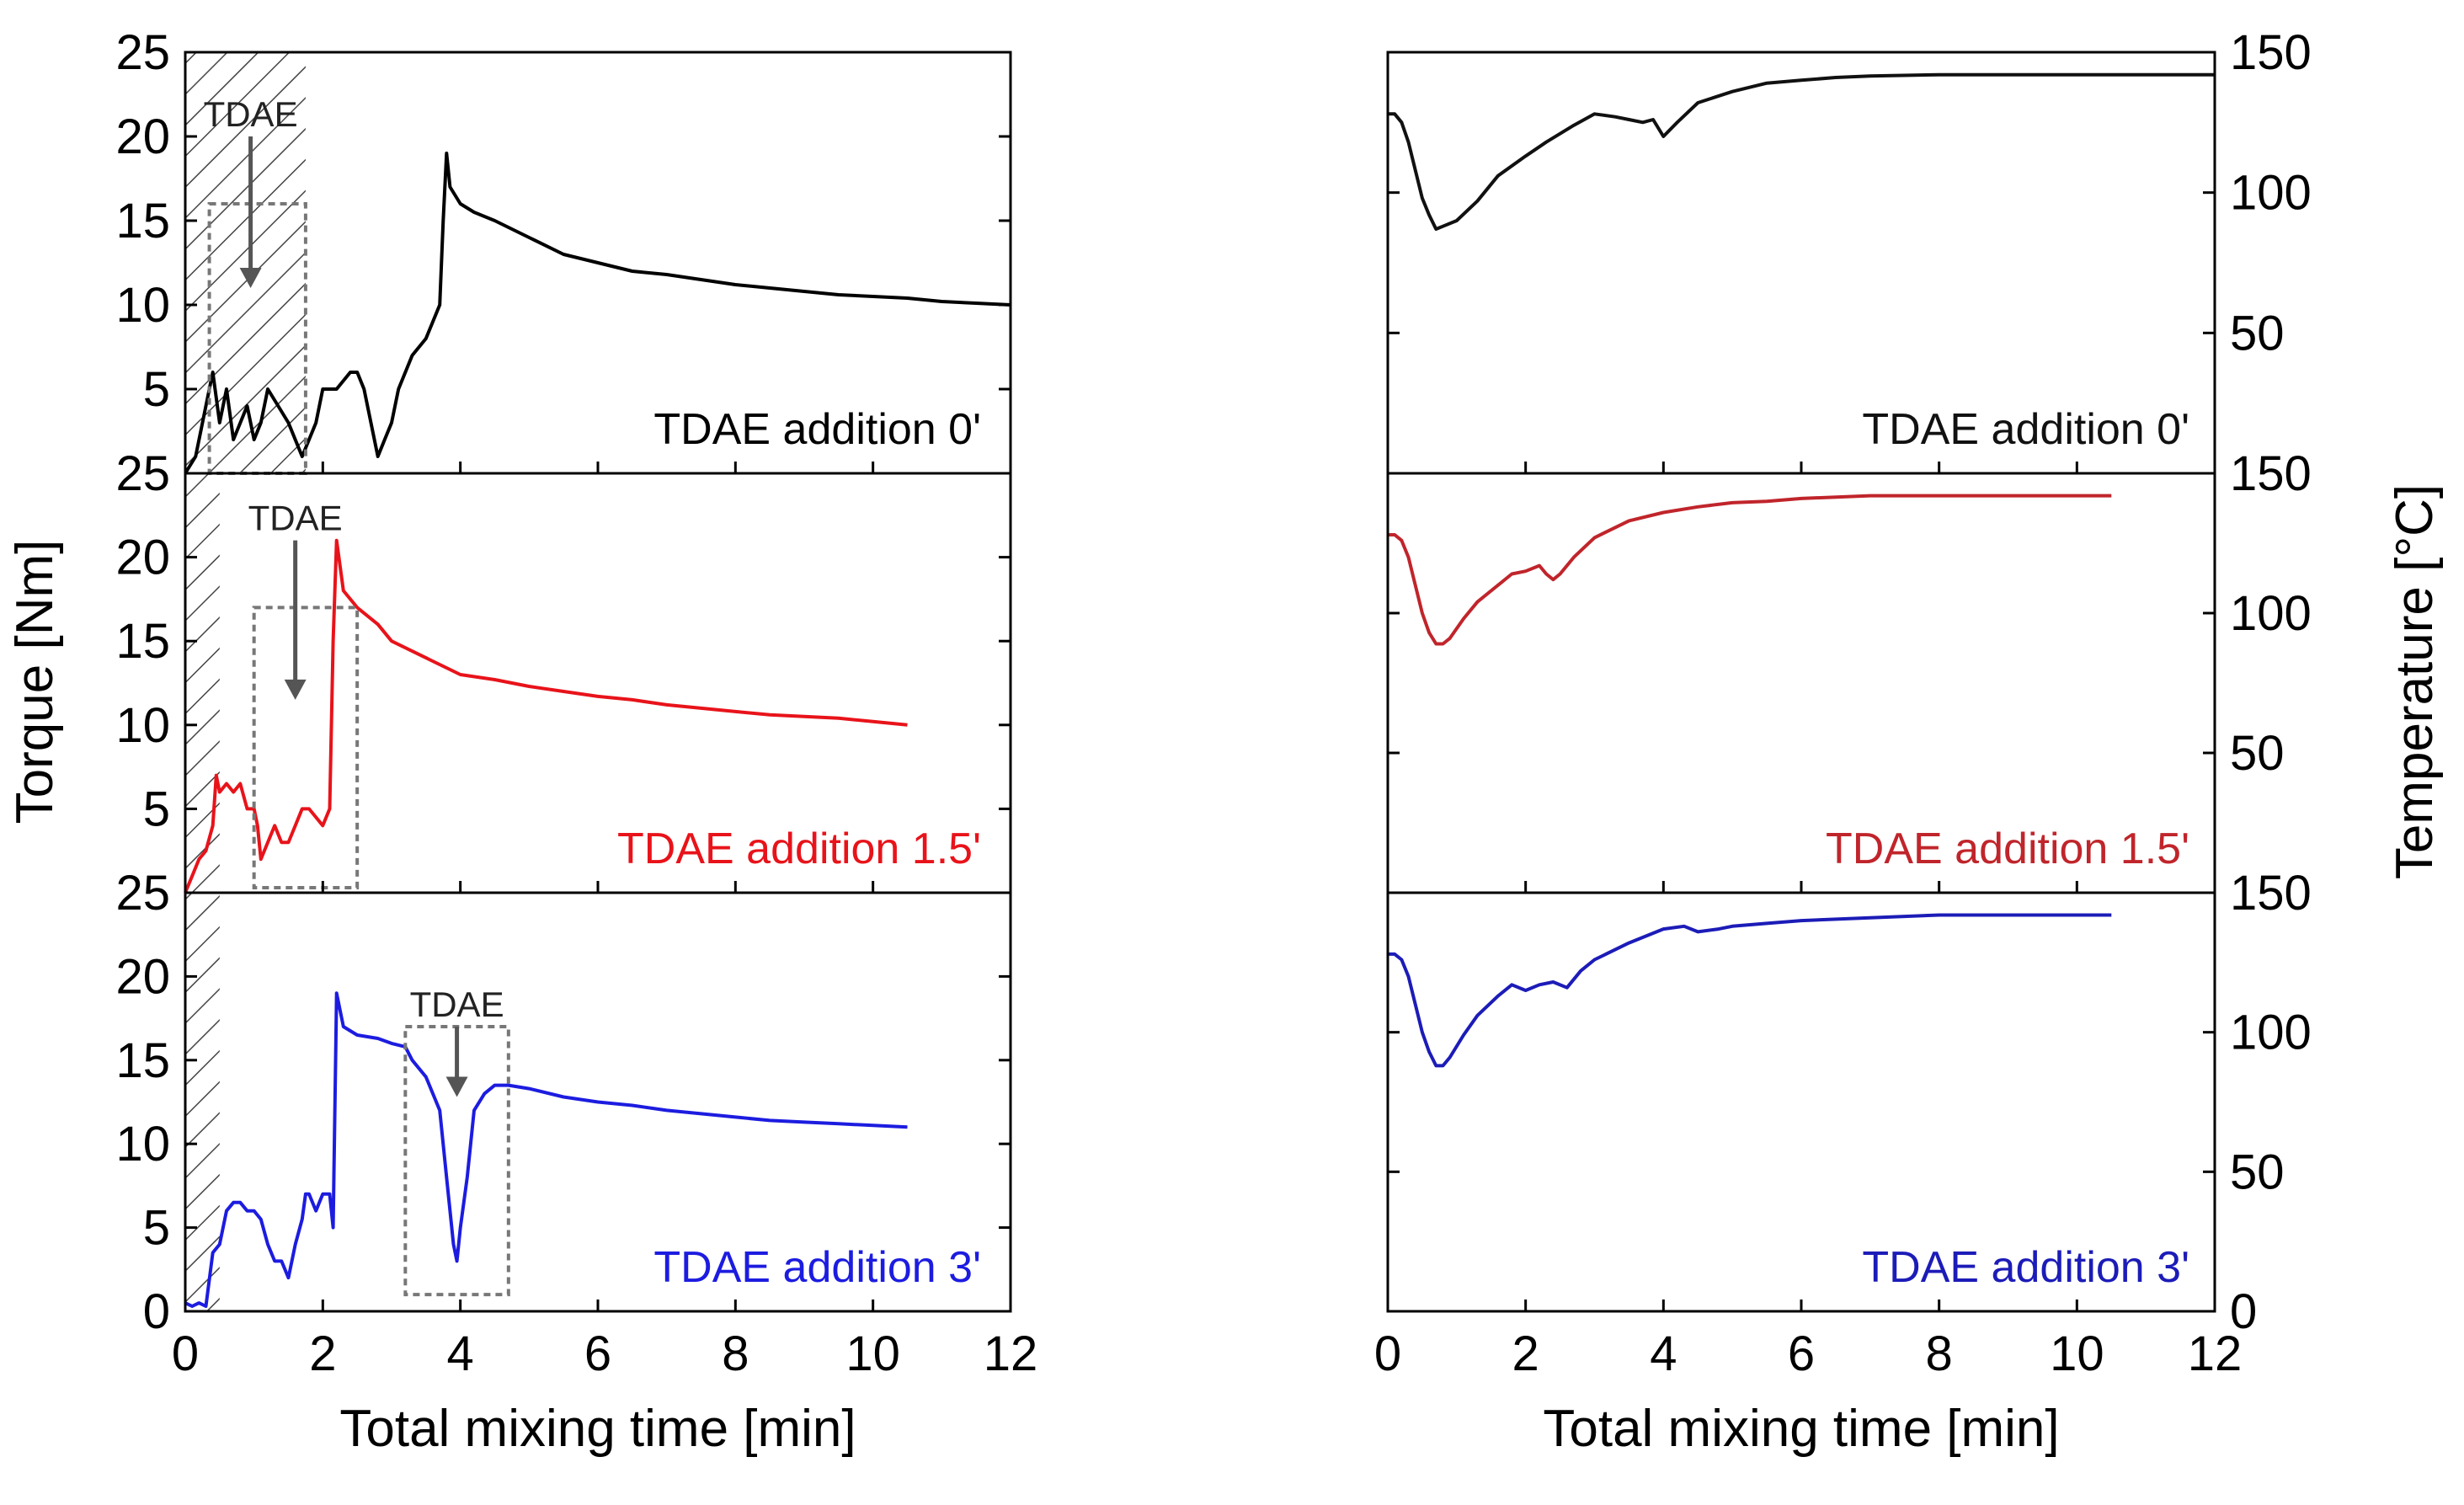  Describe the element at coordinates (1849, 250) in the screenshot. I see `panel-1-0: 150 100 50 TDAE addition 0'` at that location.